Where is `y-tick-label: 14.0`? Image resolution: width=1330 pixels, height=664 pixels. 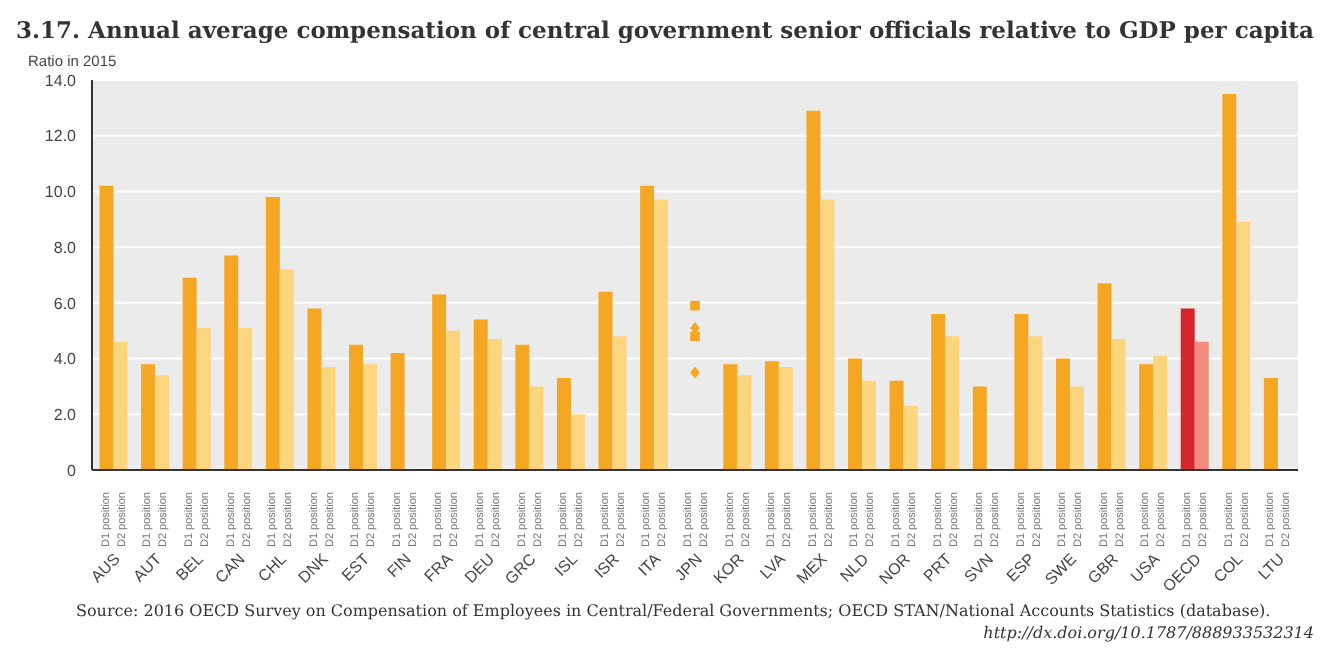 y-tick-label: 14.0 is located at coordinates (61, 80).